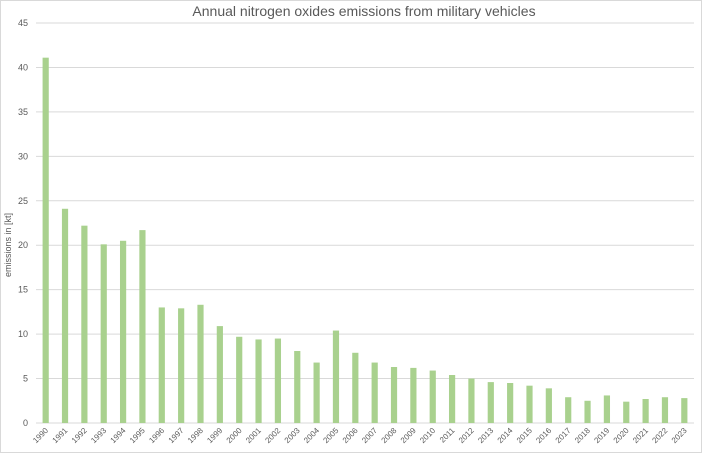 The height and width of the screenshot is (453, 702). Describe the element at coordinates (679, 435) in the screenshot. I see `x-tick-label: 2023` at that location.